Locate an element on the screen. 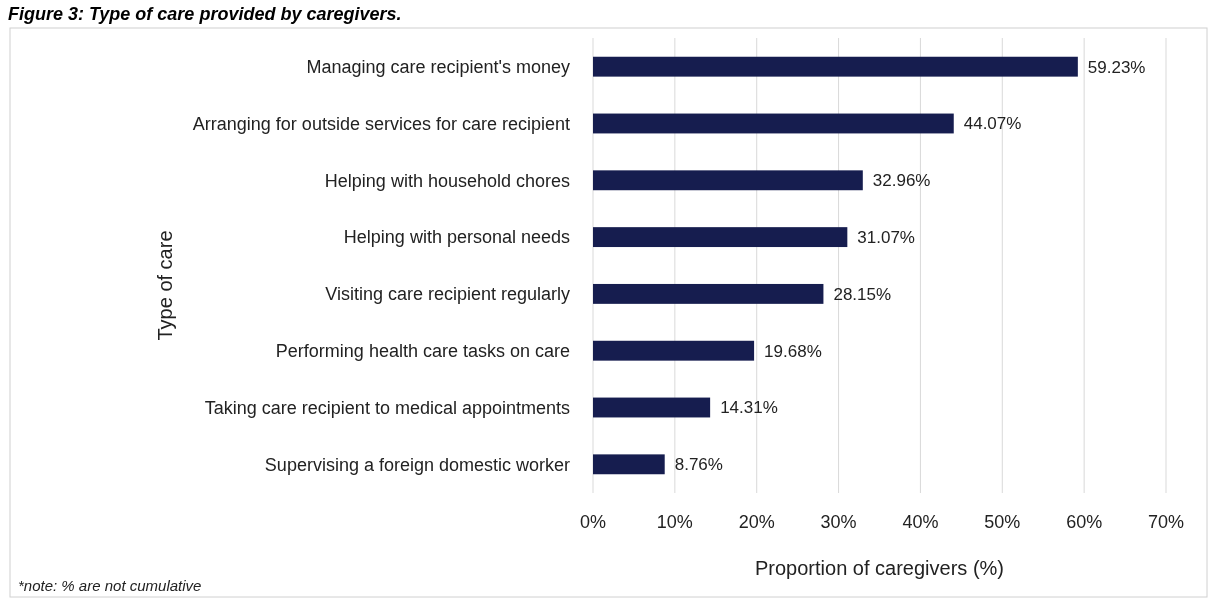  y-tick-label: Visiting care recipient regularly is located at coordinates (447, 294).